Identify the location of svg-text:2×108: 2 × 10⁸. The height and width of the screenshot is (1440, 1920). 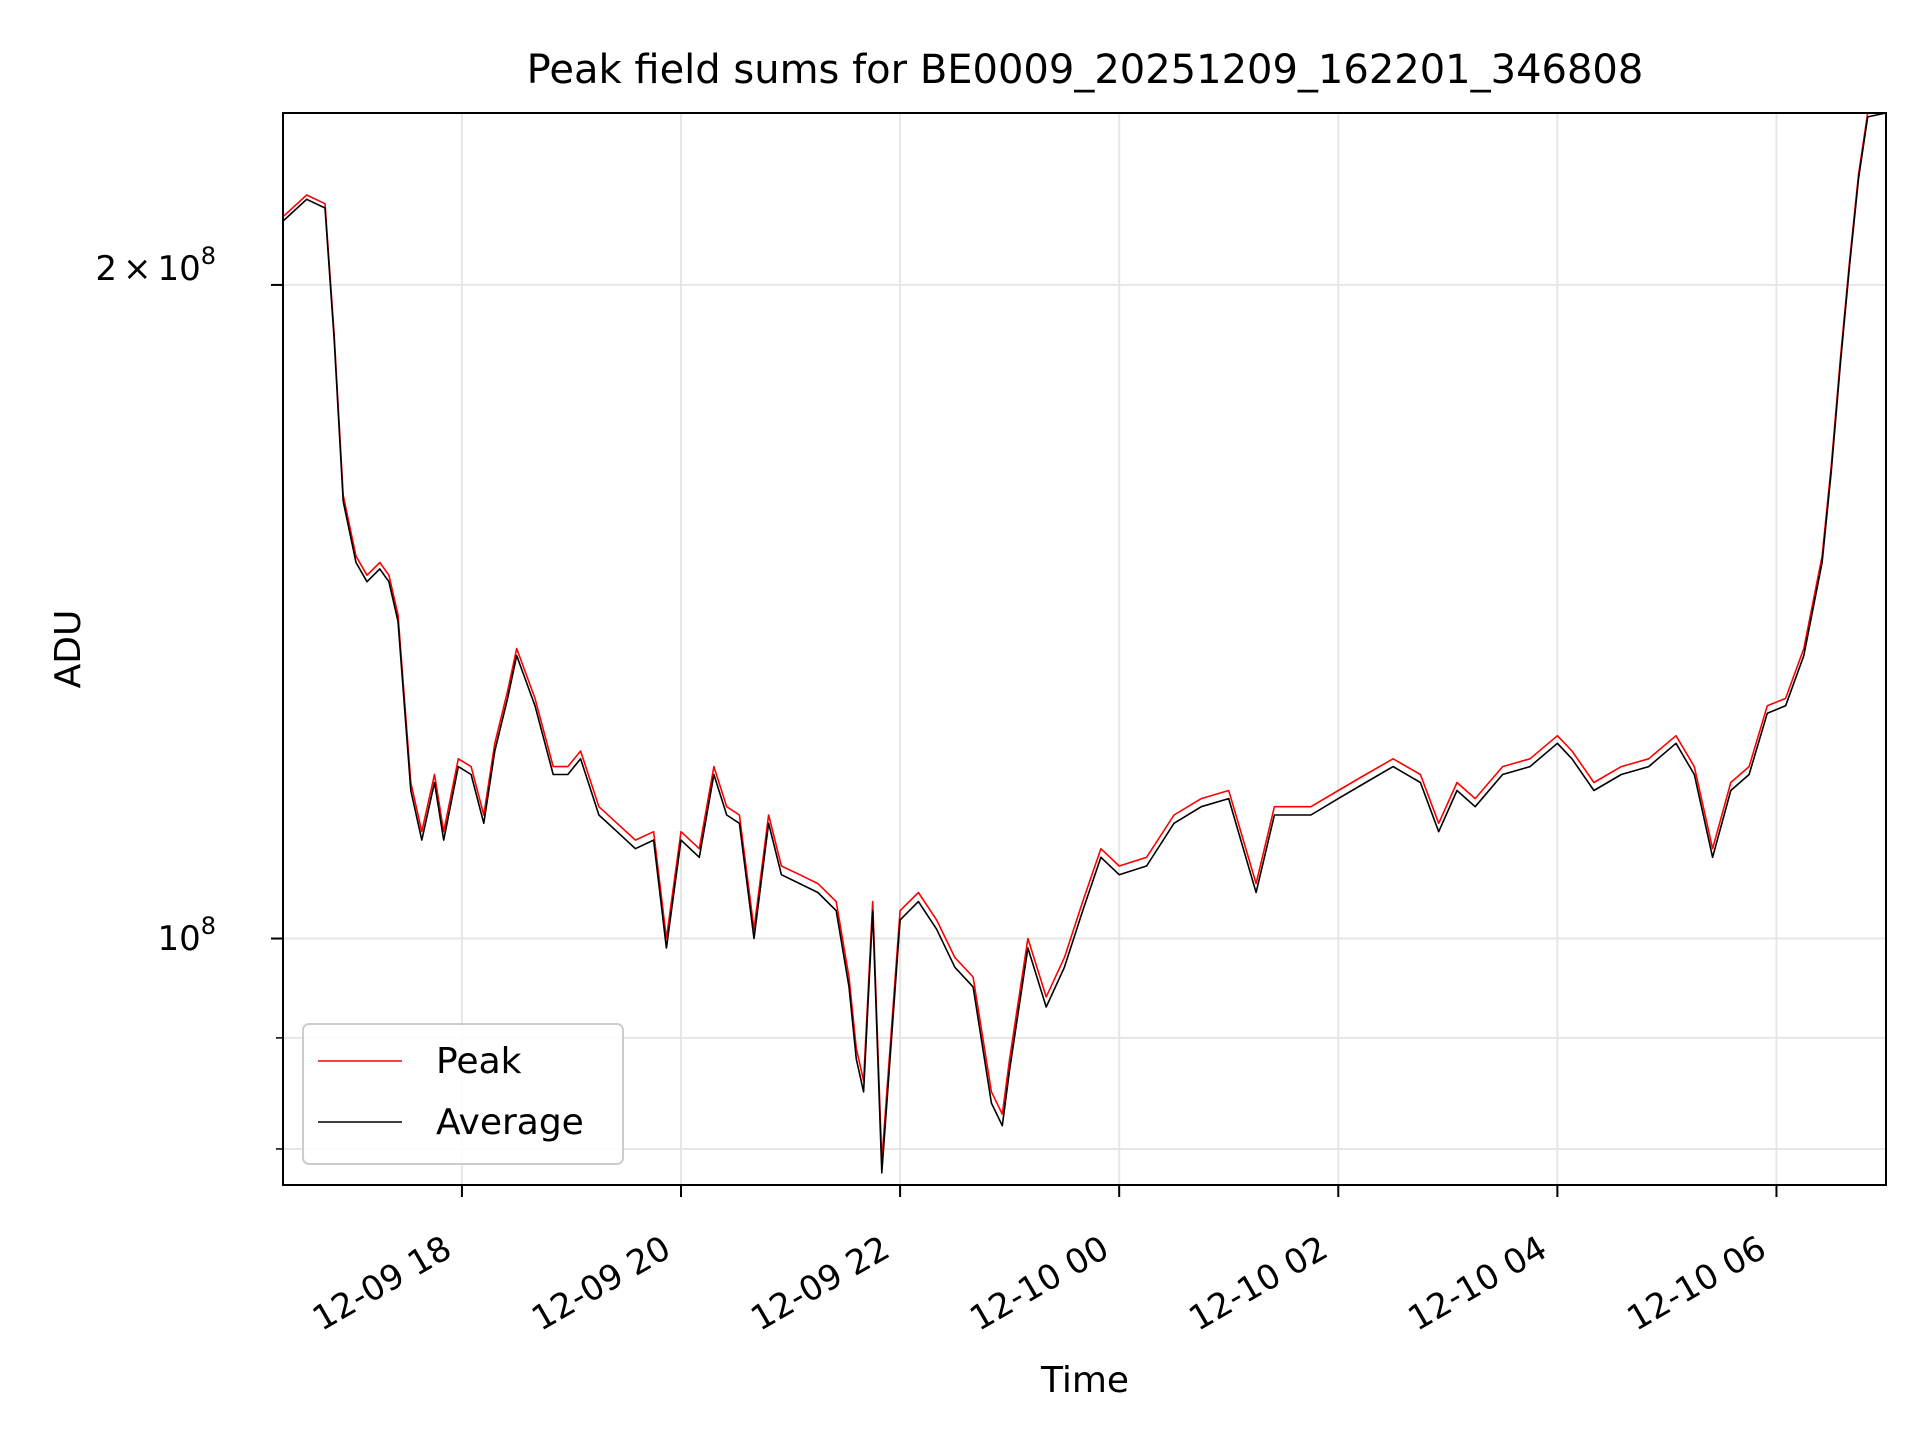
(155, 265).